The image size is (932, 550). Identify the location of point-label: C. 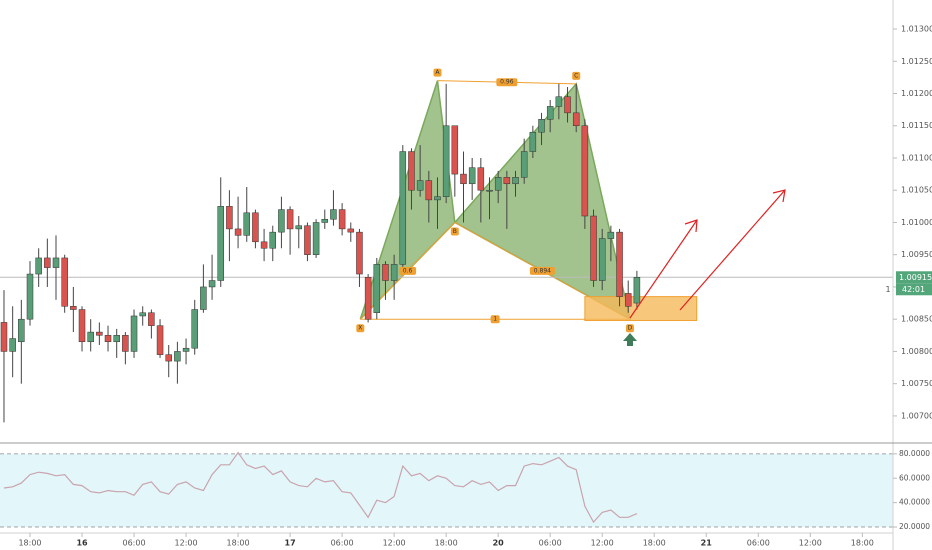
(576, 75).